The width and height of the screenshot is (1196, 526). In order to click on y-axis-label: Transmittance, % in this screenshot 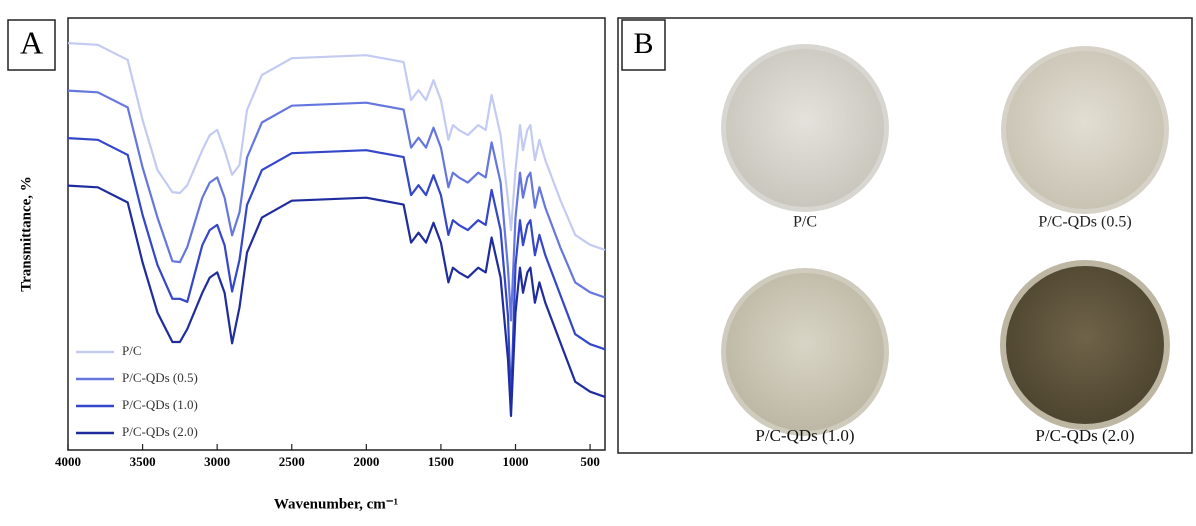, I will do `click(26, 234)`.